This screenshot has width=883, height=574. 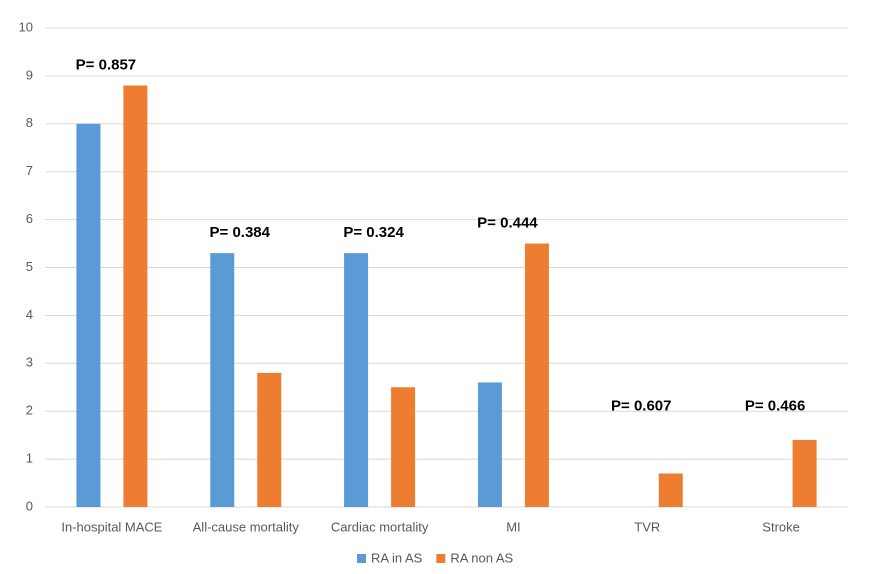 What do you see at coordinates (373, 232) in the screenshot?
I see `annotation: P= 0.324` at bounding box center [373, 232].